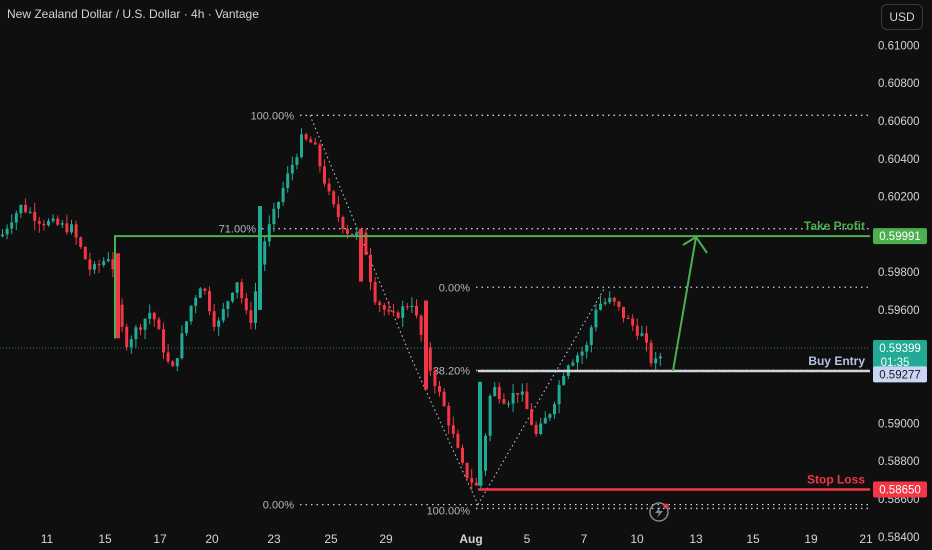  Describe the element at coordinates (902, 17) in the screenshot. I see `currency-button: USD` at that location.